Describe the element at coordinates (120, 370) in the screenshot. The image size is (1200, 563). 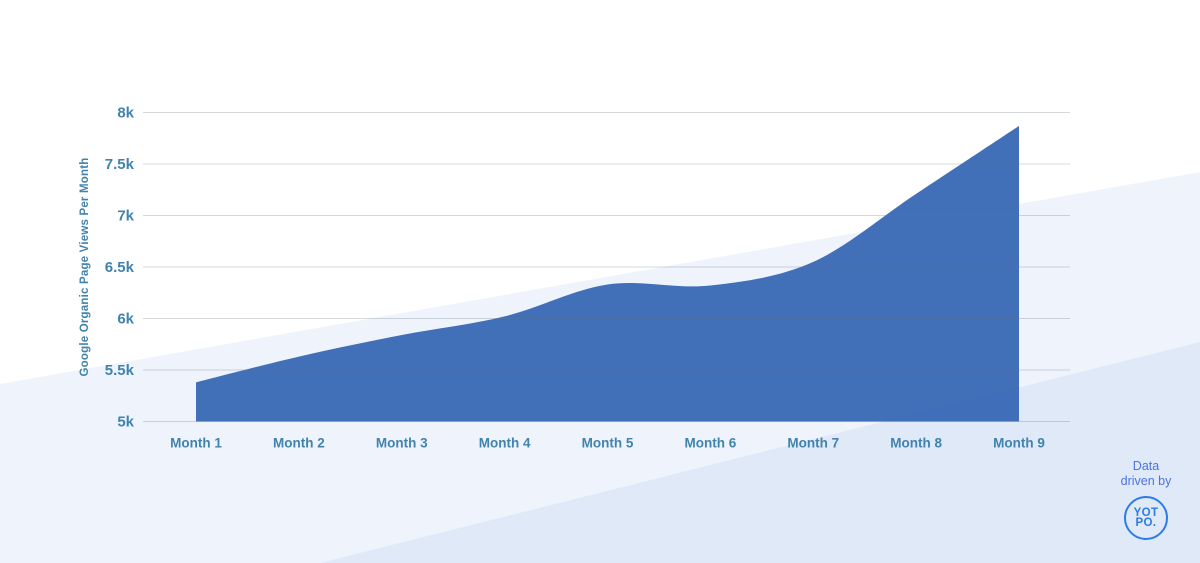
I see `y-tick-label: 5.5k` at that location.